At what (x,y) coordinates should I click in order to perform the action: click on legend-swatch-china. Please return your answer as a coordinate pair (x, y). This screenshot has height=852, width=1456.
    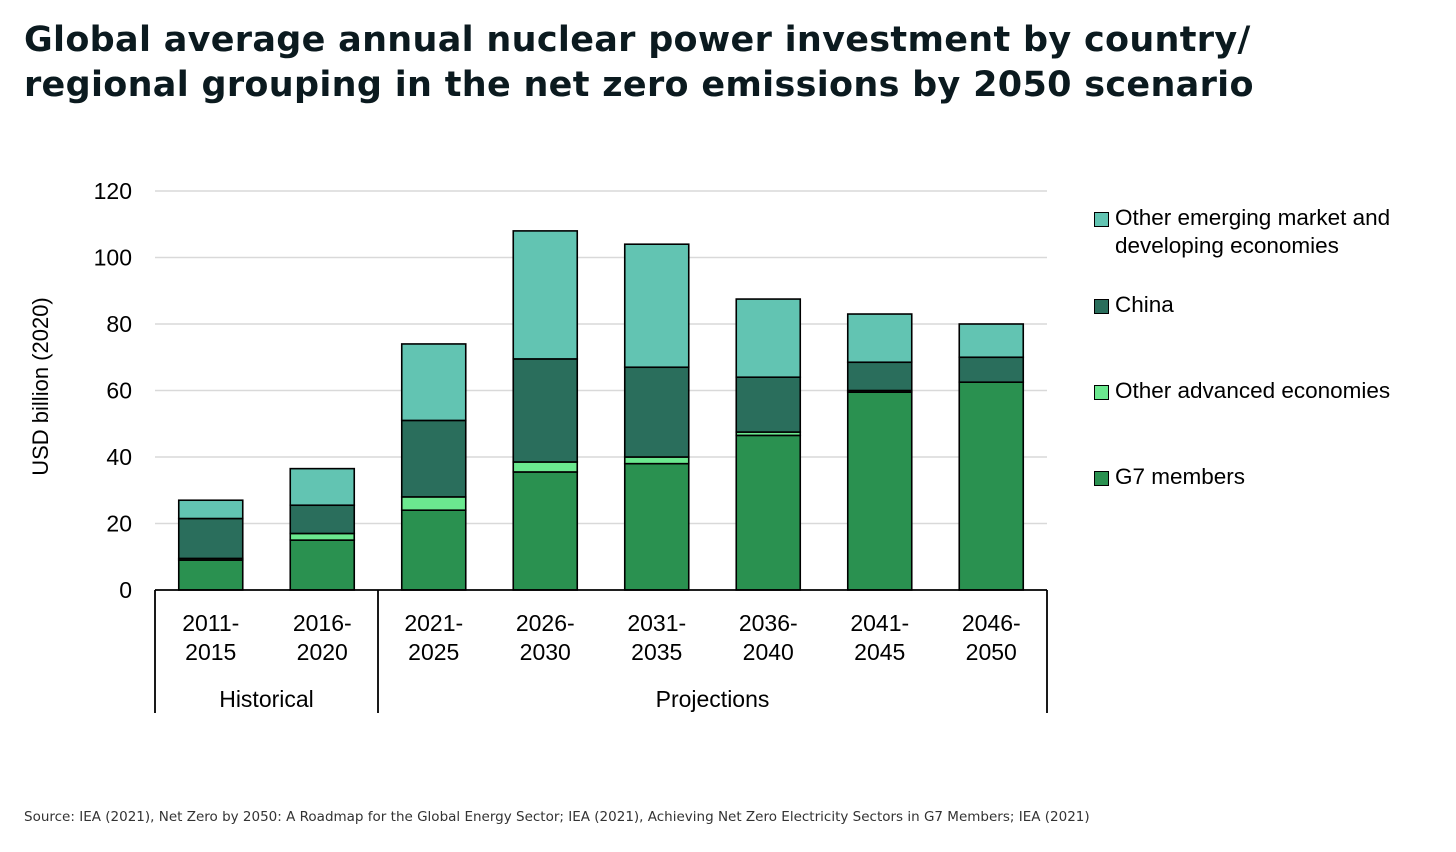
    Looking at the image, I should click on (1101, 306).